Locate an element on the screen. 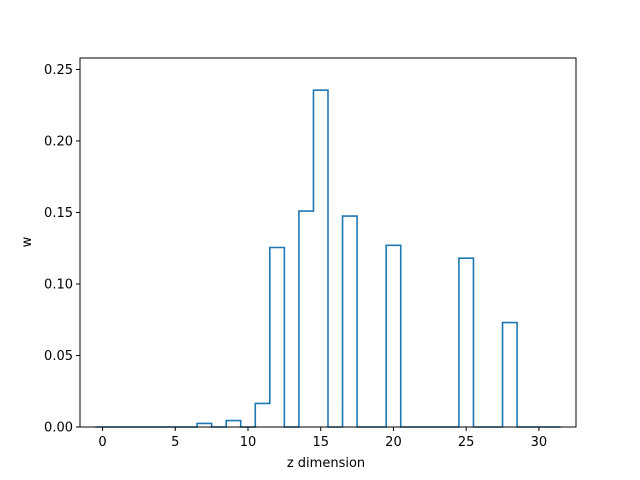 Image resolution: width=640 pixels, height=480 pixels. y-axis-label: w is located at coordinates (27, 241).